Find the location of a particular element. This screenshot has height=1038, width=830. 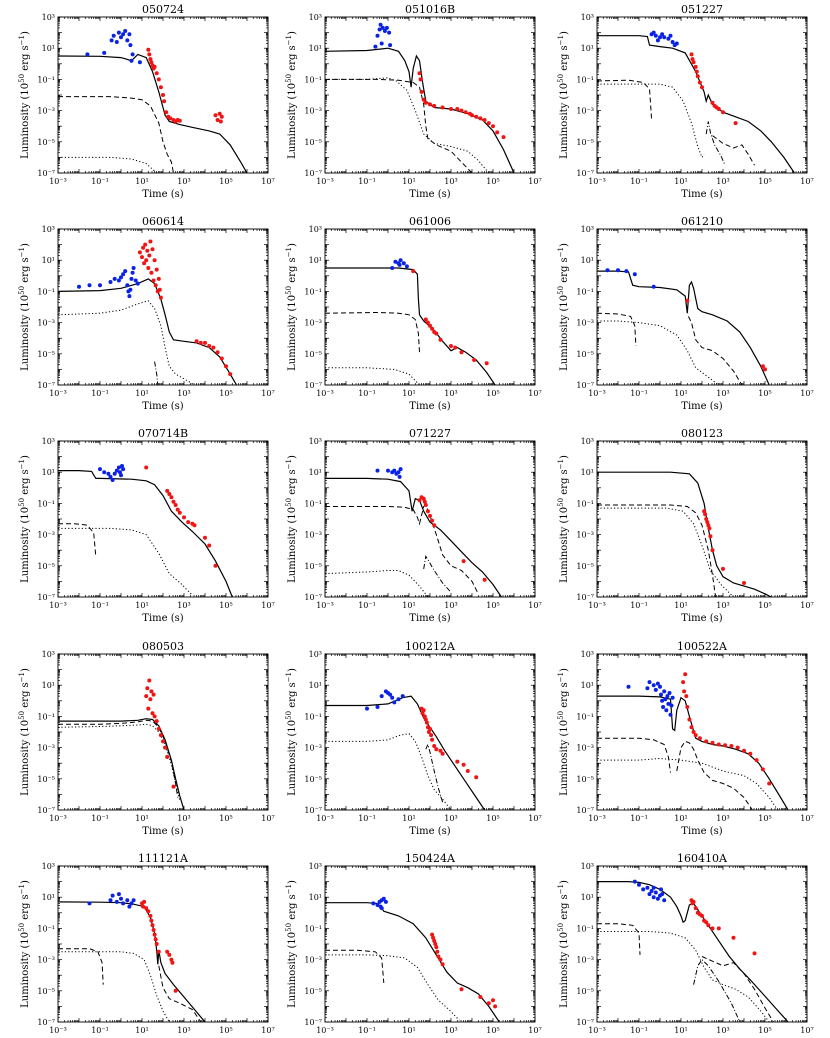

y-tick-label: 10⁻³ is located at coordinates (46, 960).